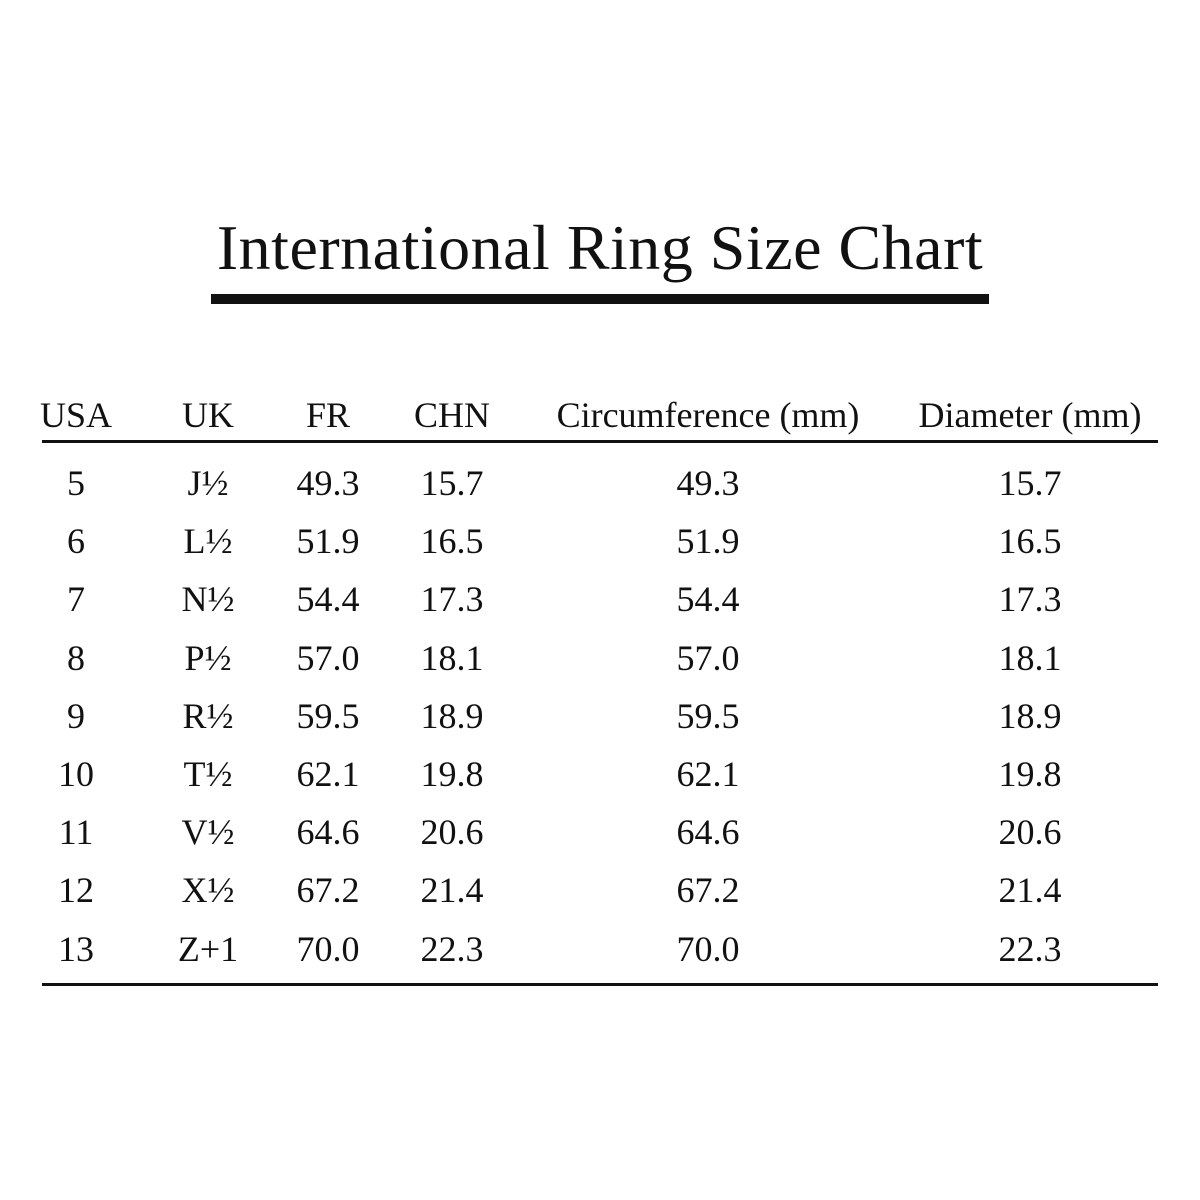  What do you see at coordinates (564, 483) in the screenshot?
I see `table-row: 5 J½ 49.3 15.7 49.3 15.7` at bounding box center [564, 483].